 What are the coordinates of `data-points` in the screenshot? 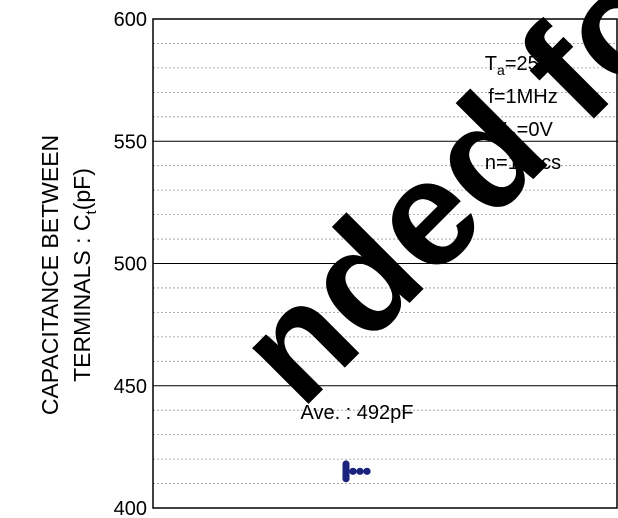 It's located at (356, 471).